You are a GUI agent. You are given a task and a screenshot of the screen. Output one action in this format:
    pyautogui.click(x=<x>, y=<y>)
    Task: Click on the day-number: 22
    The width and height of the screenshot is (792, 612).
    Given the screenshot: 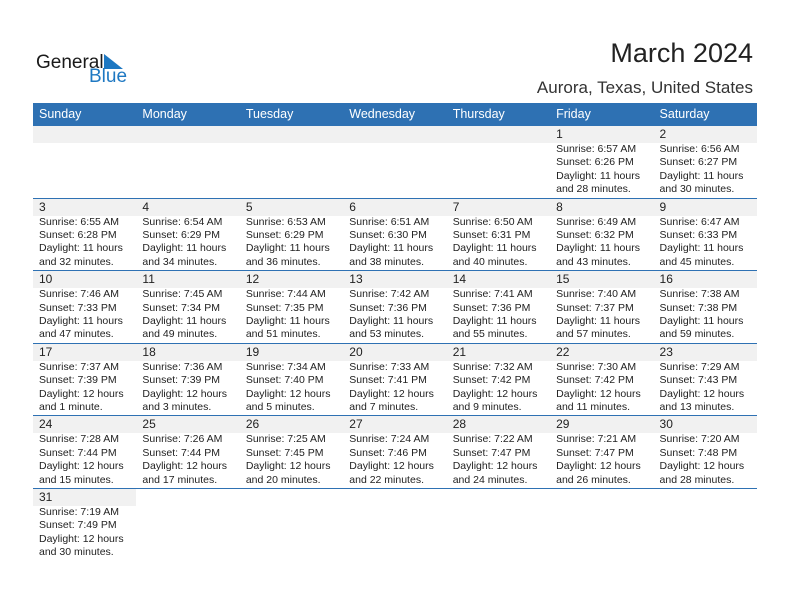 What is the action you would take?
    pyautogui.click(x=563, y=351)
    